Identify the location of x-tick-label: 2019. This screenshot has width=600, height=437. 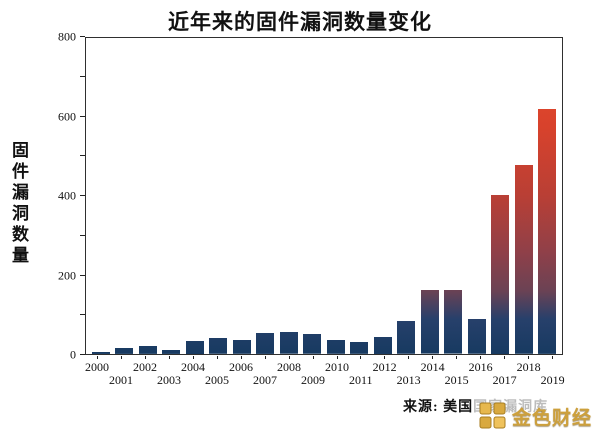
(552, 380).